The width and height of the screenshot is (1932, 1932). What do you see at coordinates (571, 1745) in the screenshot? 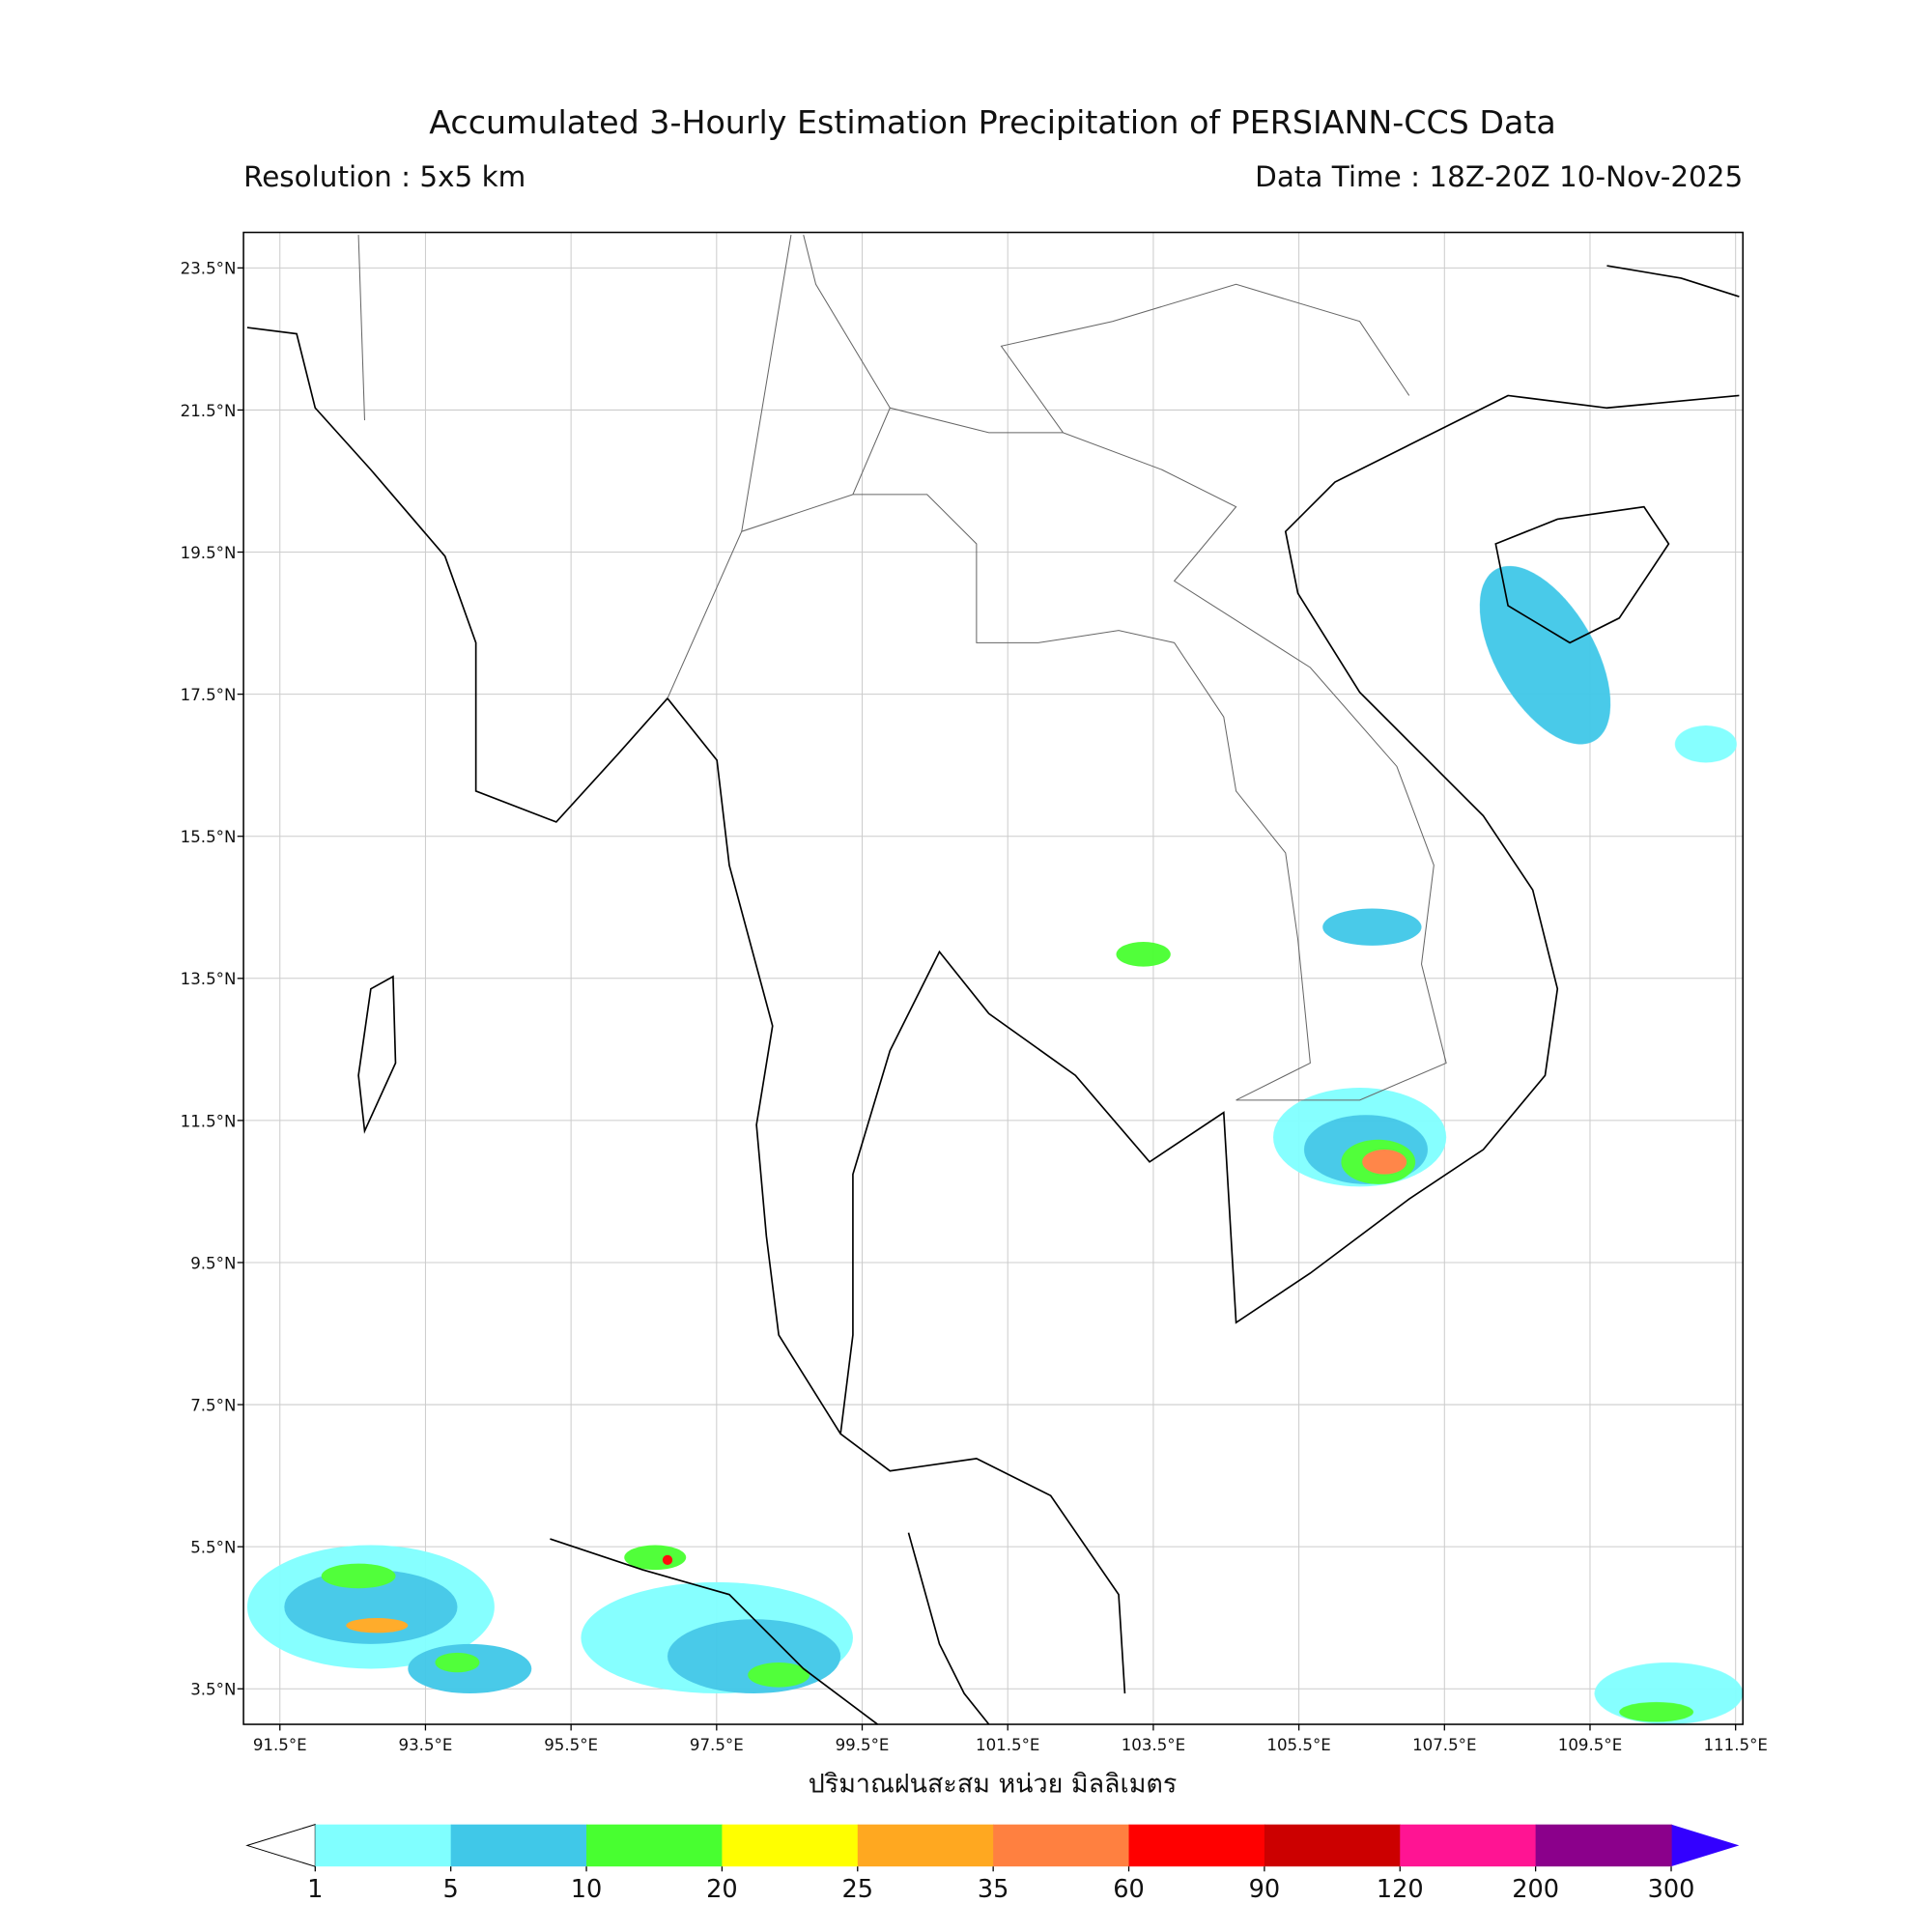
I see `x-tick-label: 95.5°E` at bounding box center [571, 1745].